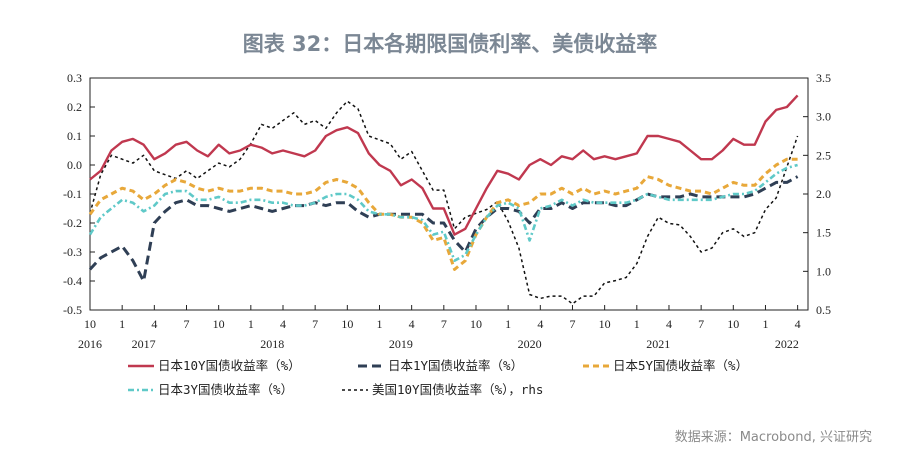 Image resolution: width=900 pixels, height=454 pixels. I want to click on legend-label: 日本10Y国债收益率（%）, so click(229, 365).